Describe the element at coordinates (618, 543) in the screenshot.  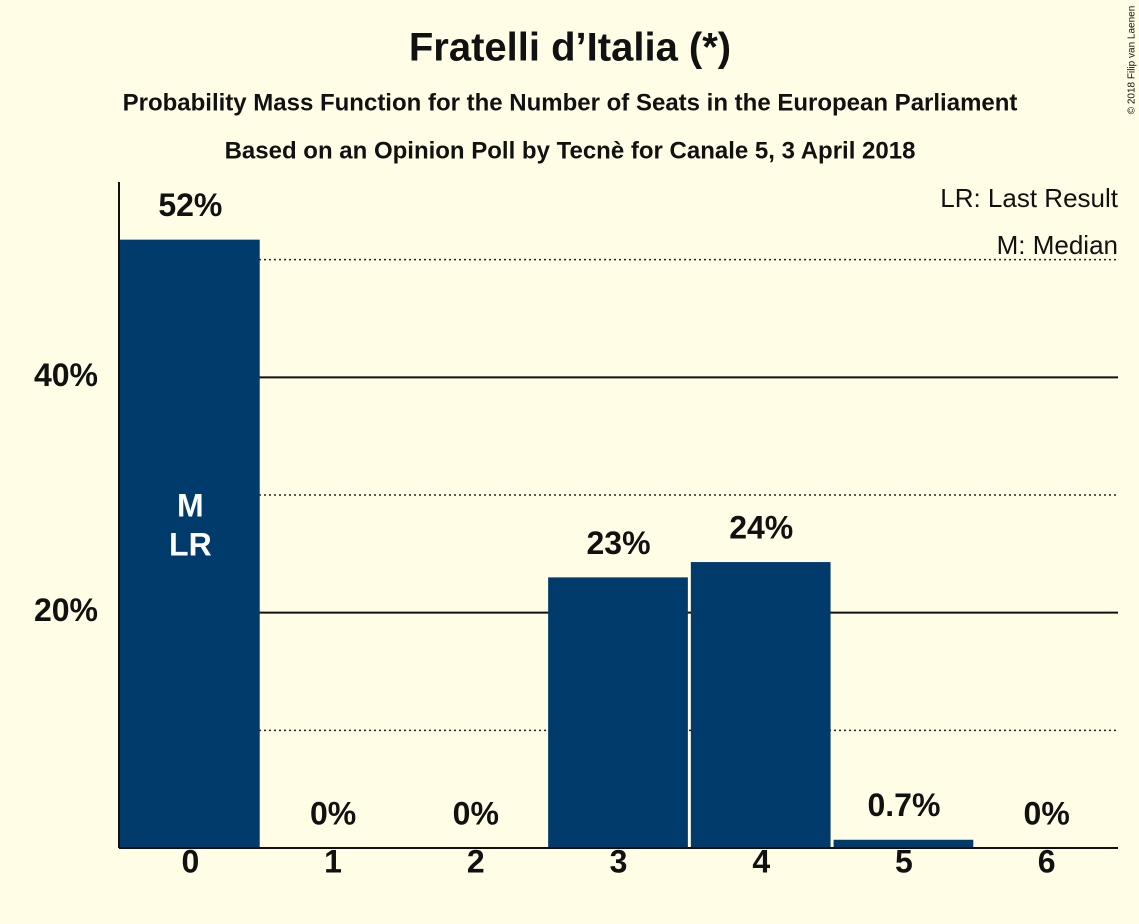
I see `value-label: 23%` at that location.